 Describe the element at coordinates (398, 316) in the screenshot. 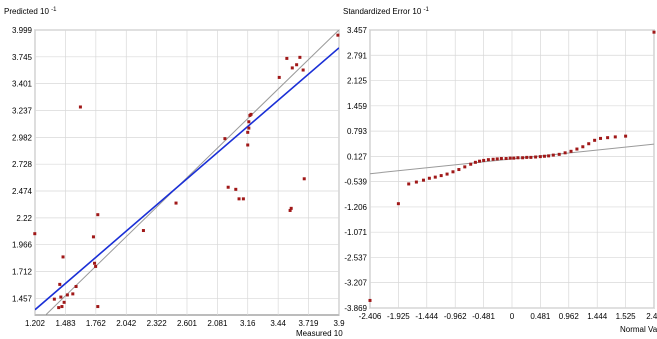

I see `x-tick-label: -1.925` at that location.